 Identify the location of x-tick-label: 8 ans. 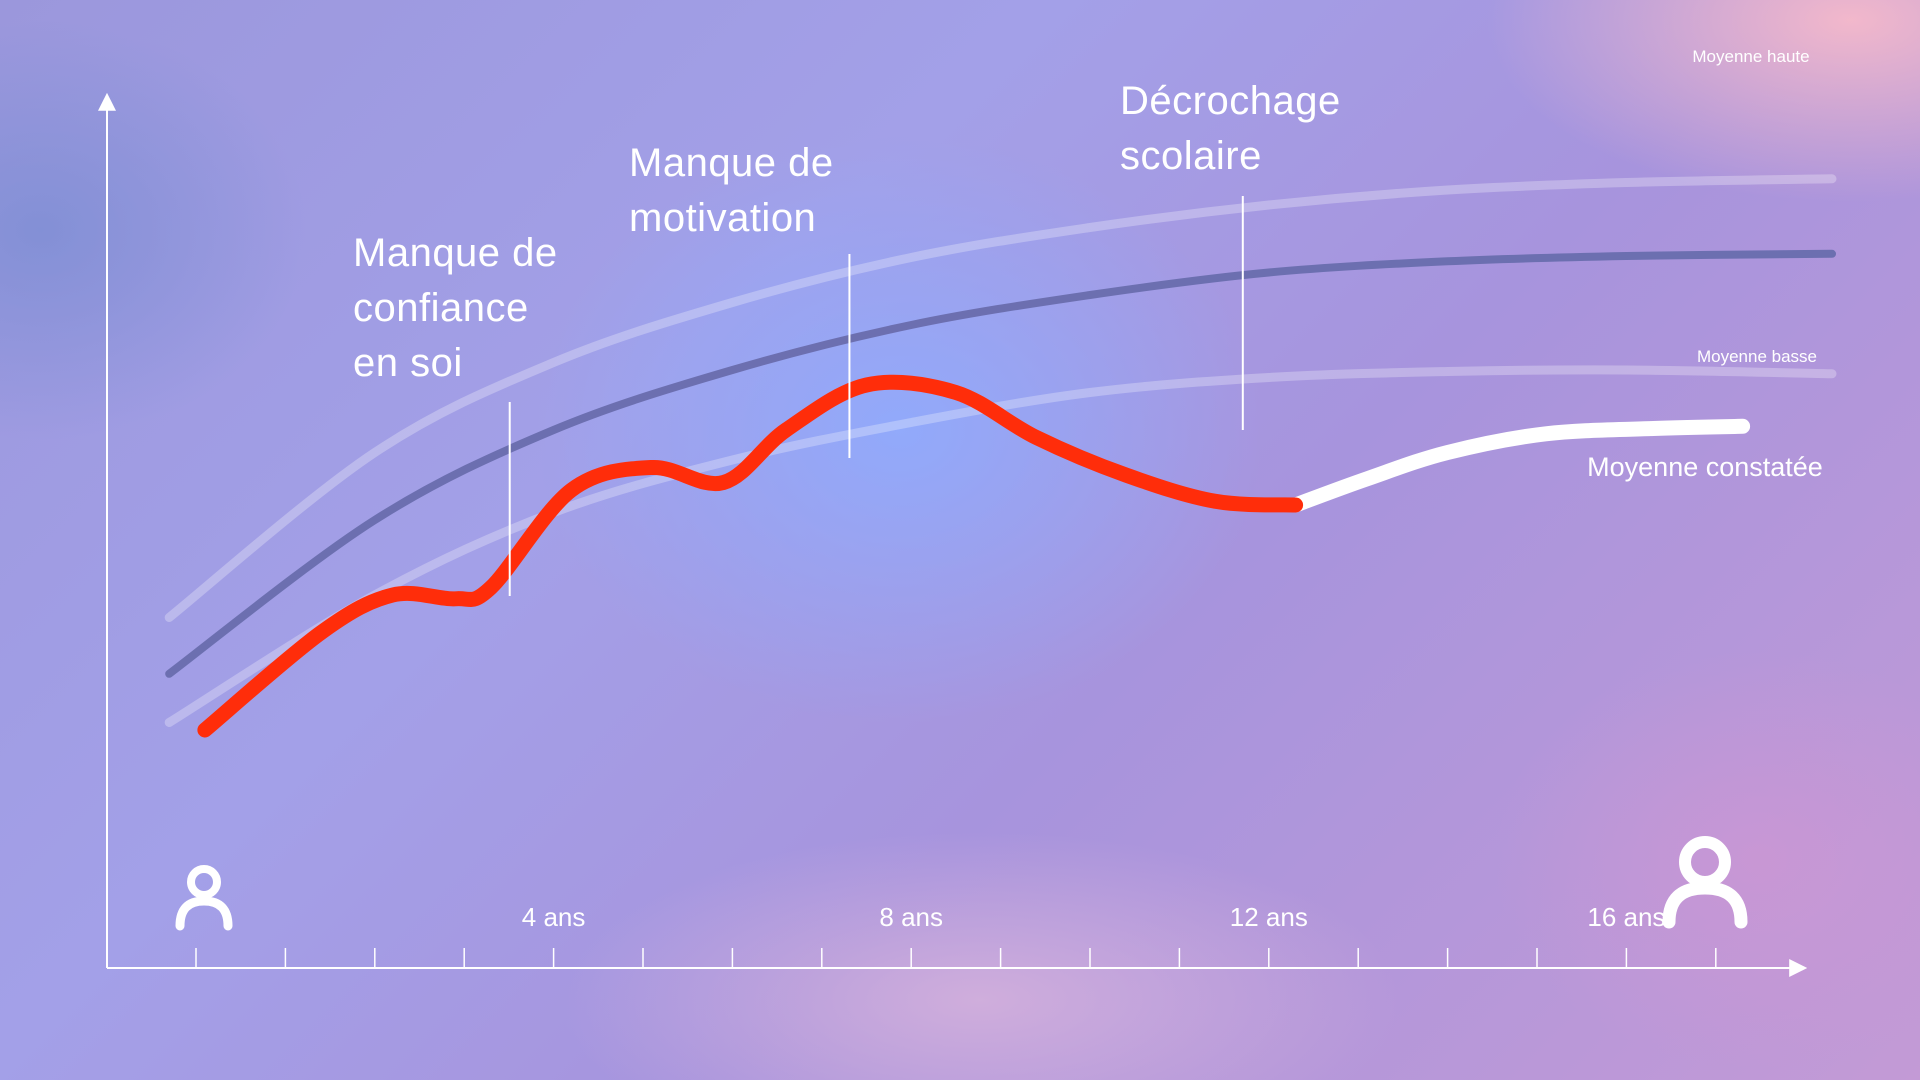
(911, 917).